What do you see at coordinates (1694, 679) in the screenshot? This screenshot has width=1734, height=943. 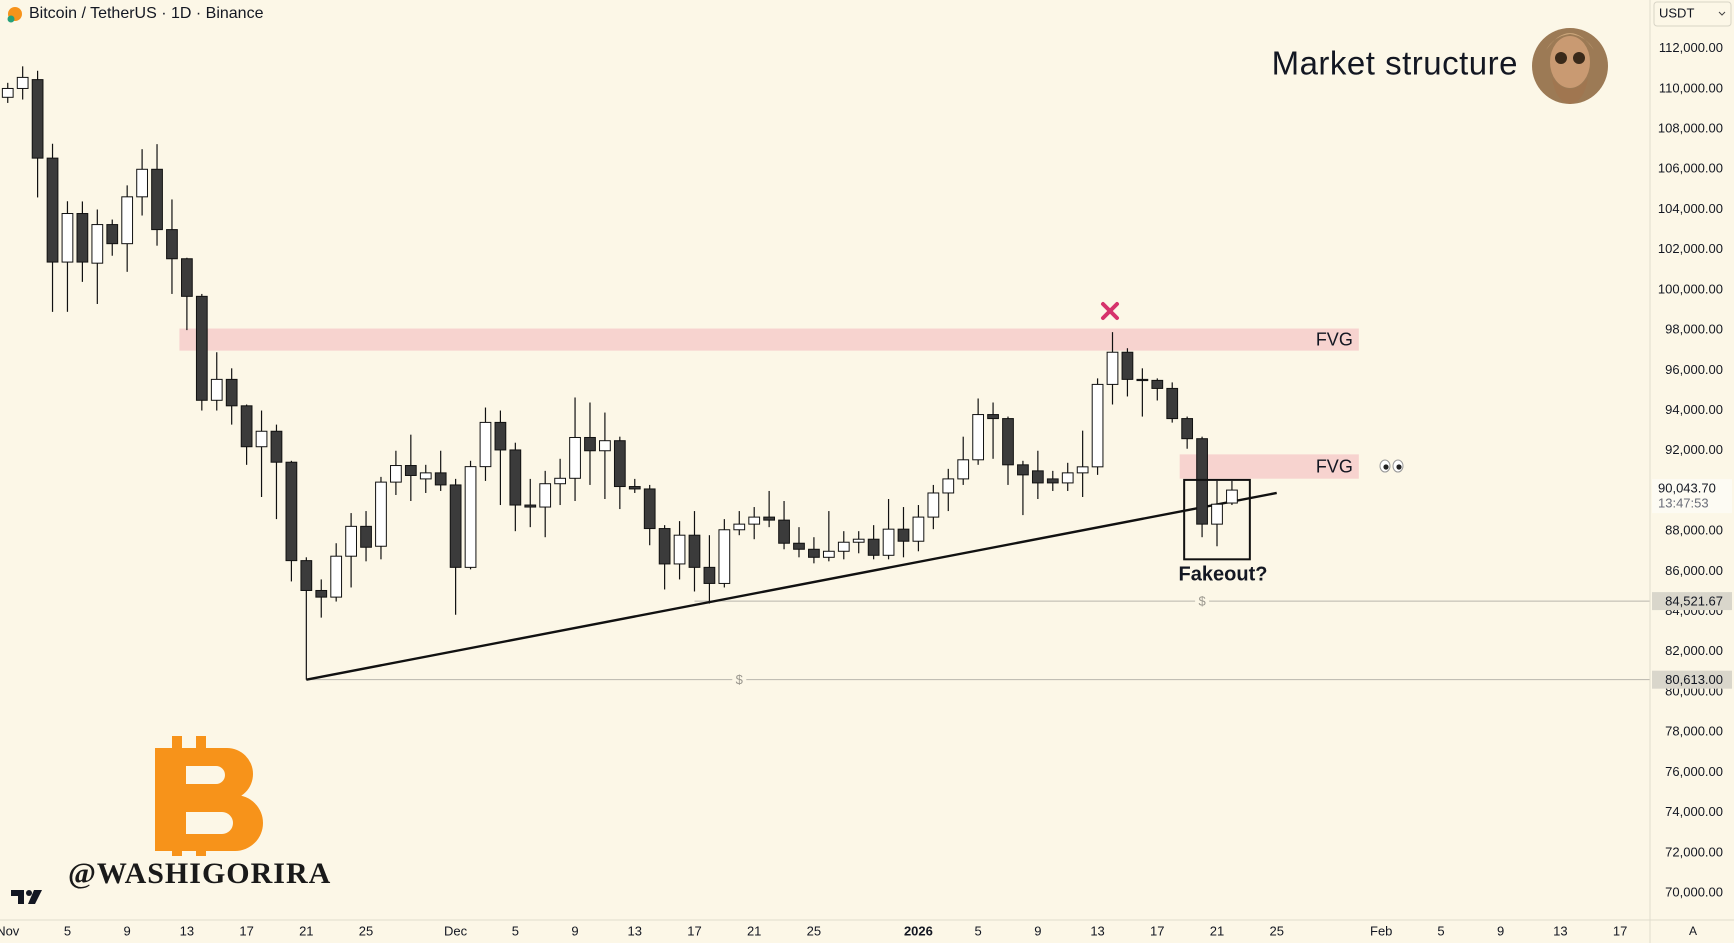 I see `level-label: 80,613.00` at bounding box center [1694, 679].